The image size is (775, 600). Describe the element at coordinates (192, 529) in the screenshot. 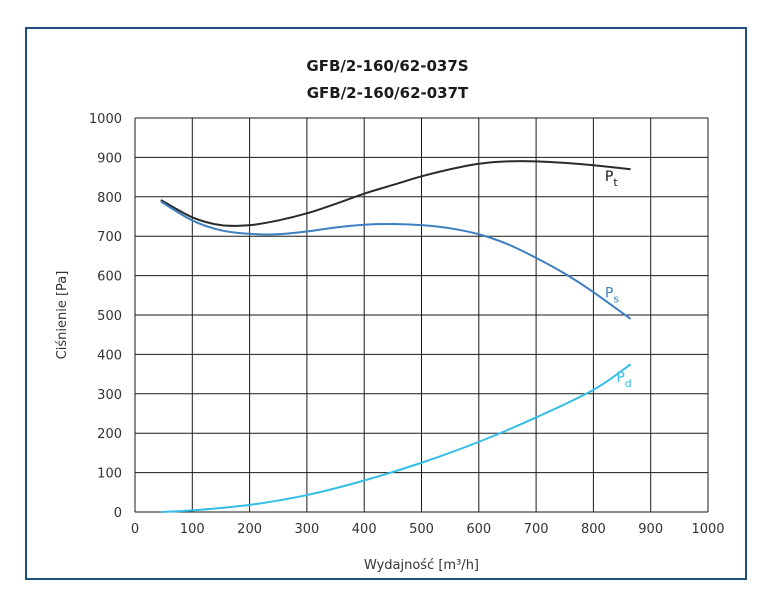

I see `x-tick-label: 100` at that location.